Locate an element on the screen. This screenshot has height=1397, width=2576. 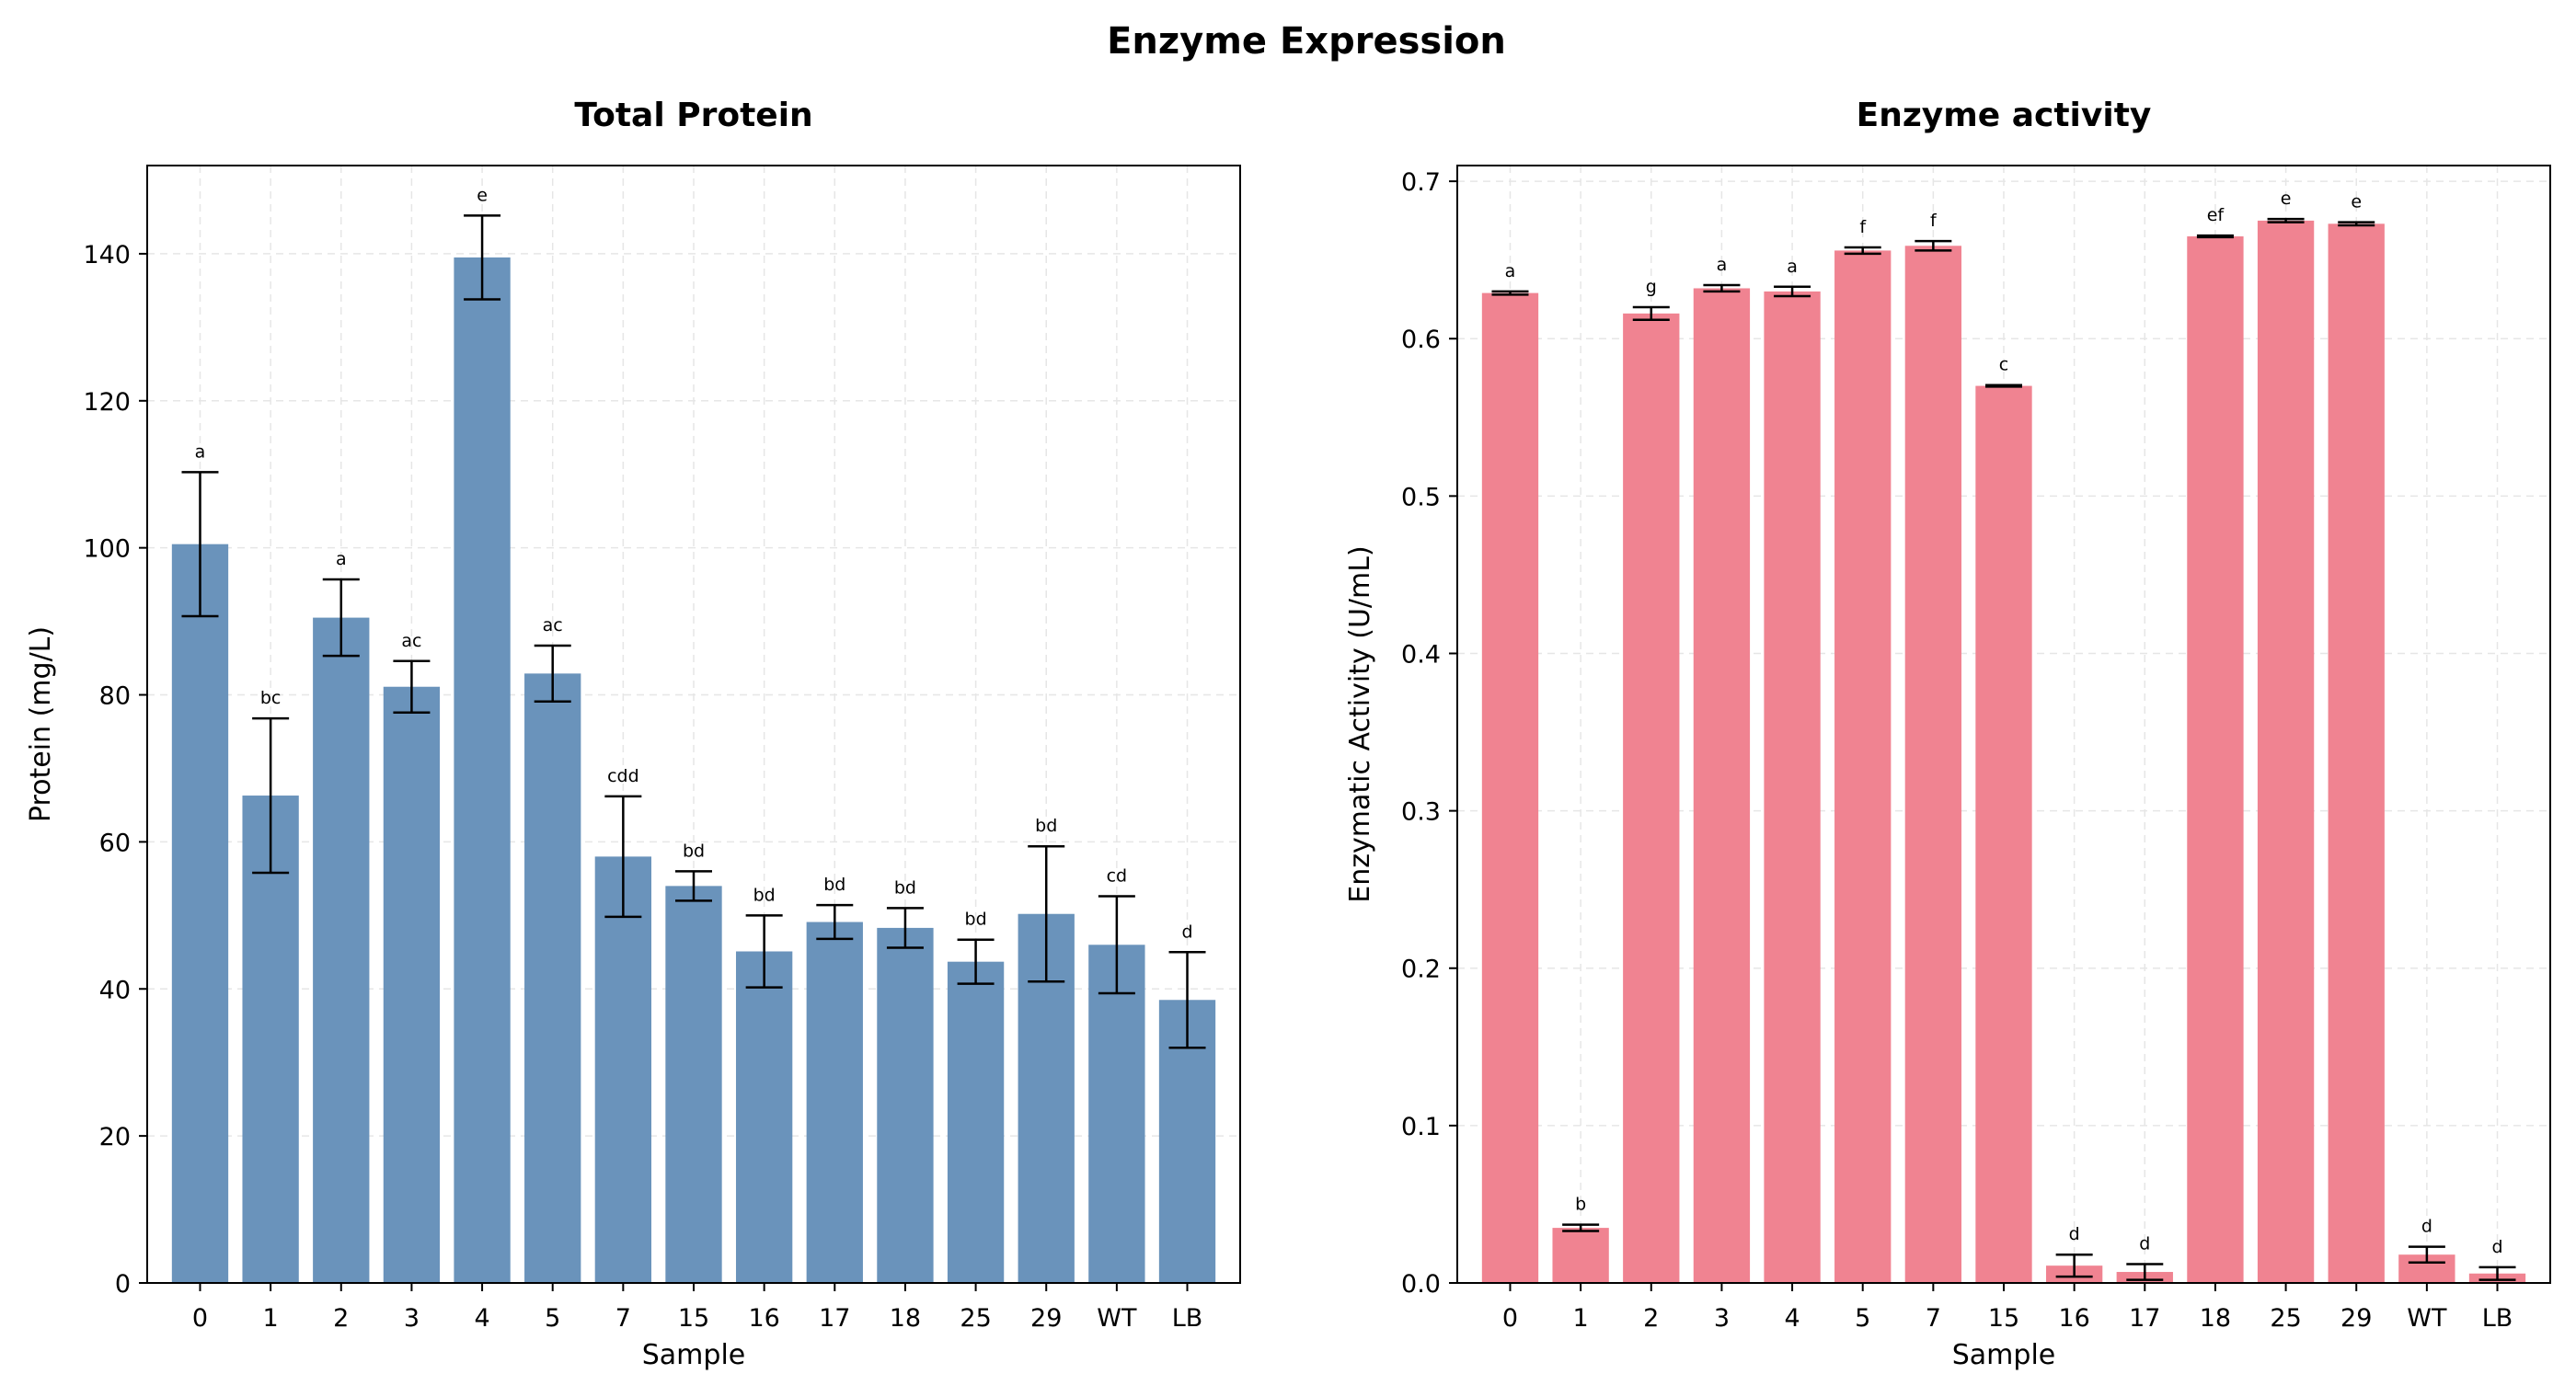
activity-significance-label: c is located at coordinates (2003, 365).